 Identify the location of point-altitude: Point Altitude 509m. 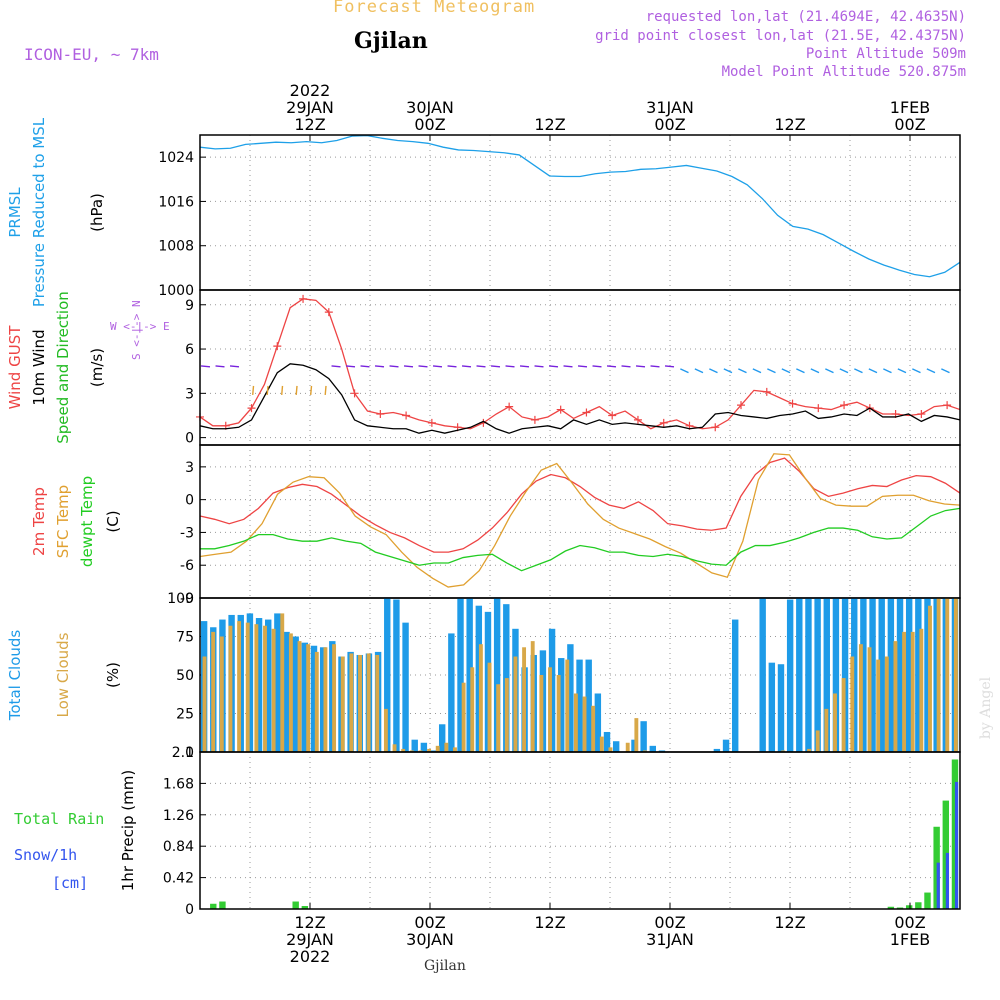
(885, 54).